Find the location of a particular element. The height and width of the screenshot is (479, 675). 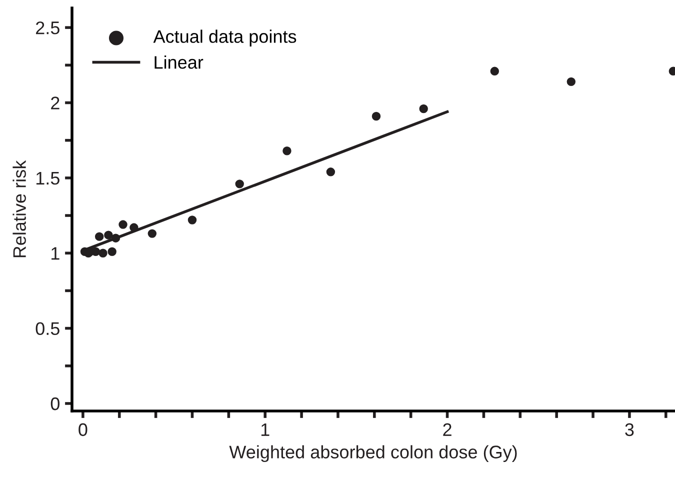

x-tick-label: 3 is located at coordinates (629, 429).